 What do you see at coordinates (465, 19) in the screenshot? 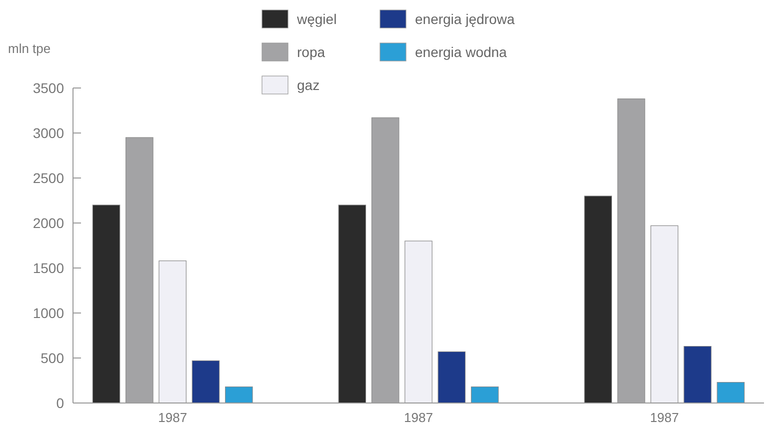
I see `legend-label: energia jędrowa` at bounding box center [465, 19].